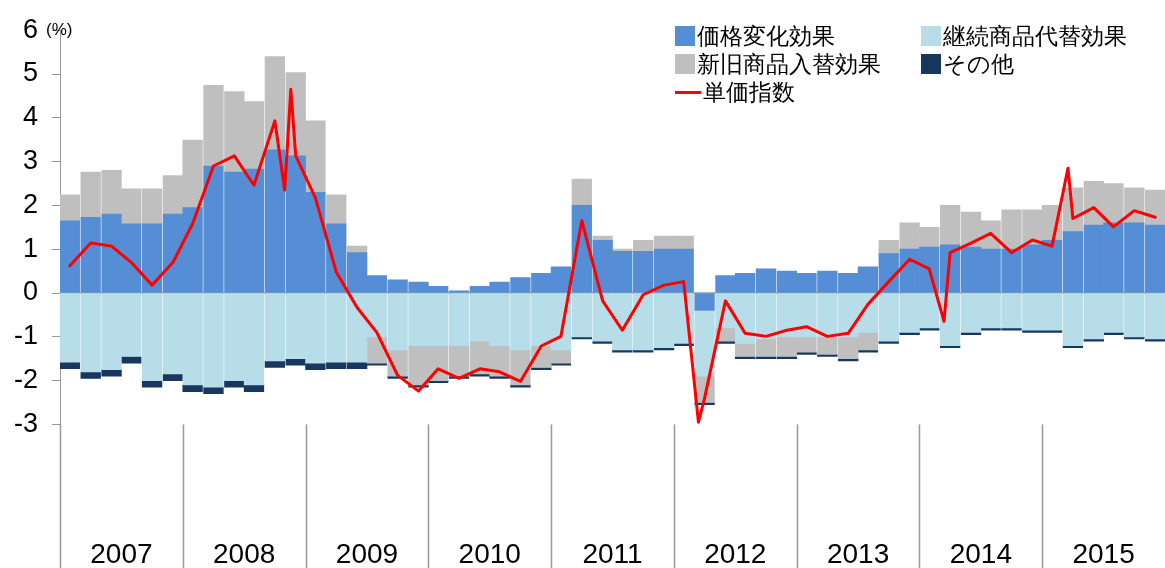 The width and height of the screenshot is (1165, 568). What do you see at coordinates (980, 552) in the screenshot?
I see `x-tick-label: 2014` at bounding box center [980, 552].